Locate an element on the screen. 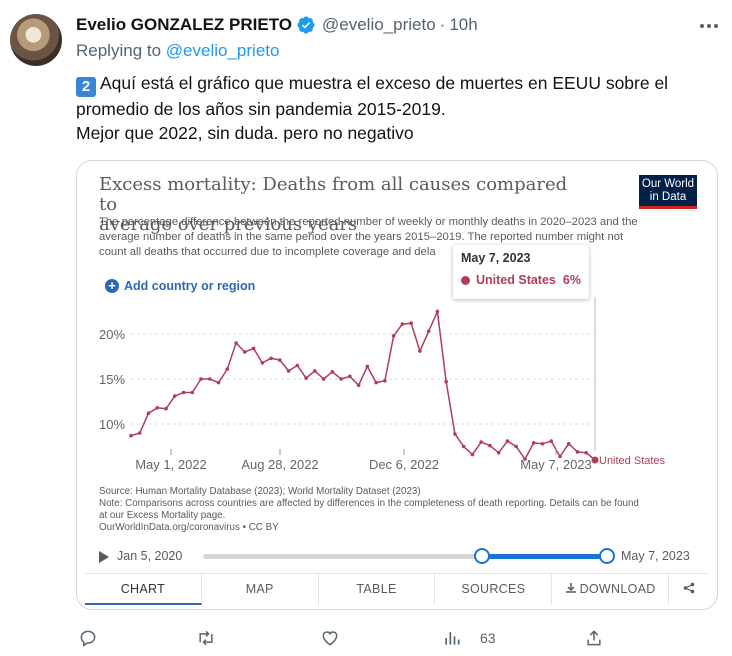 The image size is (732, 656). last-data-point is located at coordinates (595, 460).